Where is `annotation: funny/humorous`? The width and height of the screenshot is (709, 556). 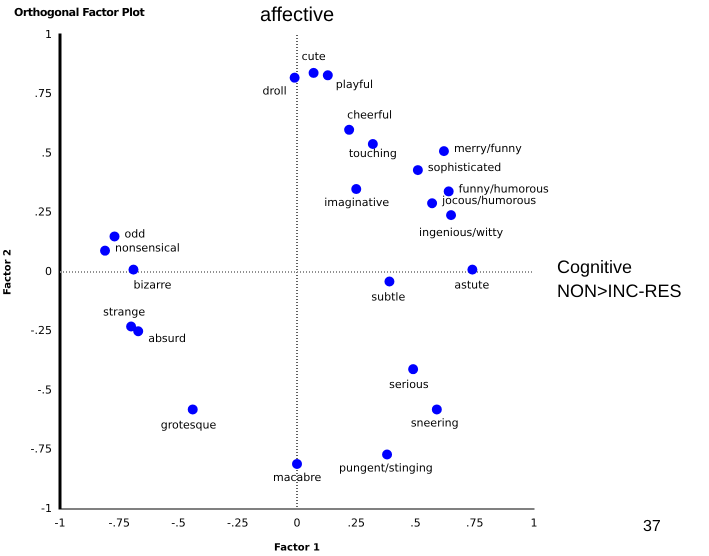
annotation: funny/humorous is located at coordinates (504, 189).